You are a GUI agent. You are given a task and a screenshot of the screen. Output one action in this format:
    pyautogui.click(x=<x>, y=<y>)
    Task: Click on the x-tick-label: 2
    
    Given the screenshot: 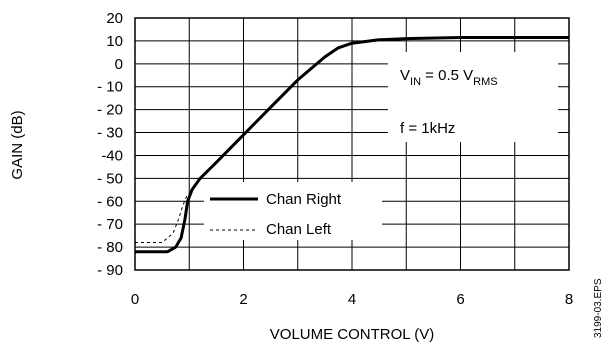 What is the action you would take?
    pyautogui.click(x=243, y=299)
    